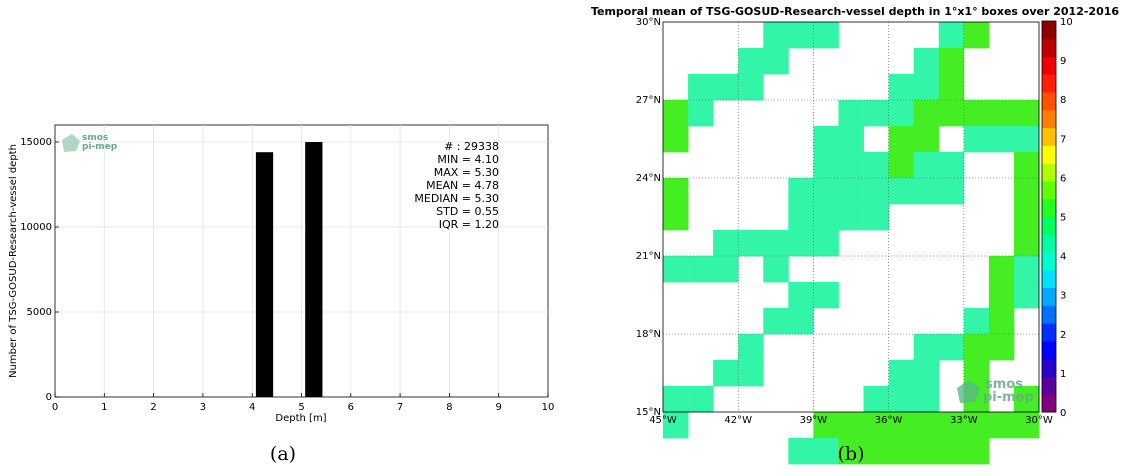  What do you see at coordinates (648, 22) in the screenshot?
I see `lat-tick-label: 30°N` at bounding box center [648, 22].